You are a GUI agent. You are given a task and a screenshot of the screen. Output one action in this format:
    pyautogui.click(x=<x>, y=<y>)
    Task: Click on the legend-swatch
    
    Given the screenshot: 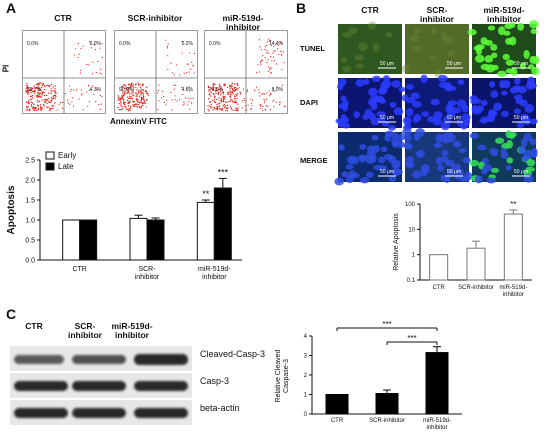 What is the action you would take?
    pyautogui.click(x=50, y=155)
    